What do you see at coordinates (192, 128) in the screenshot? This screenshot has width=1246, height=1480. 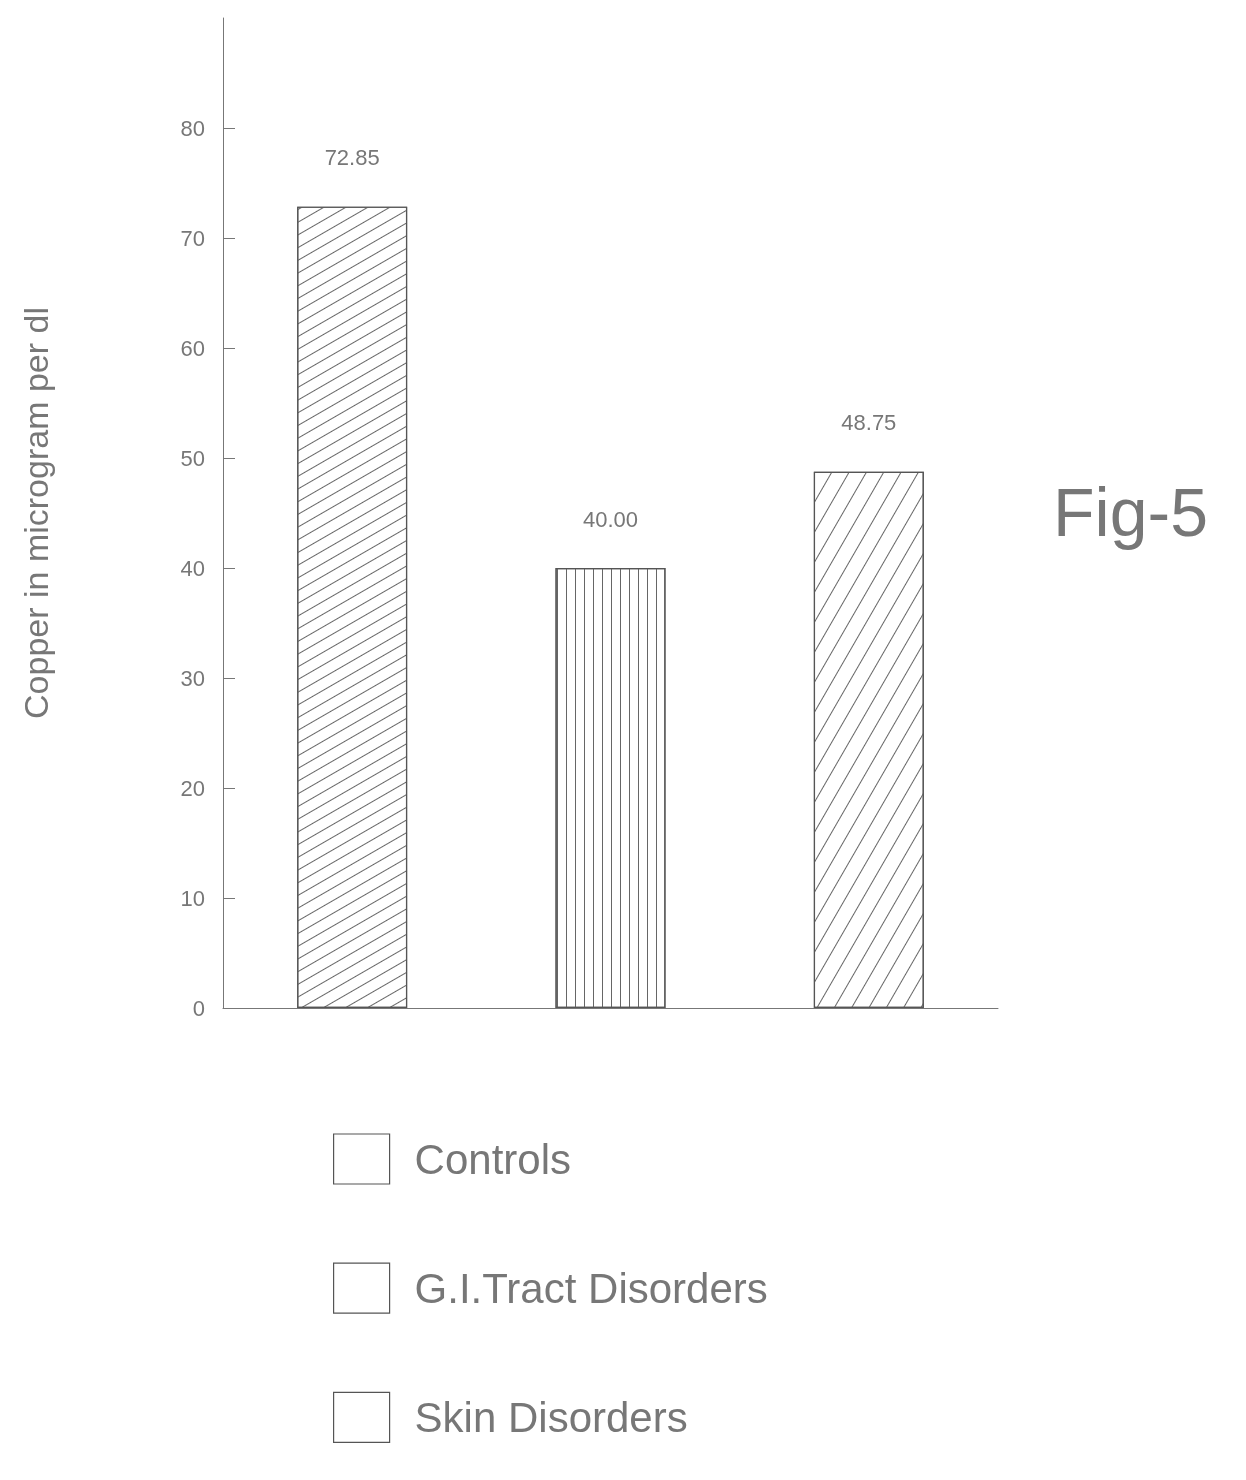 I see `y-tick-label: 80` at bounding box center [192, 128].